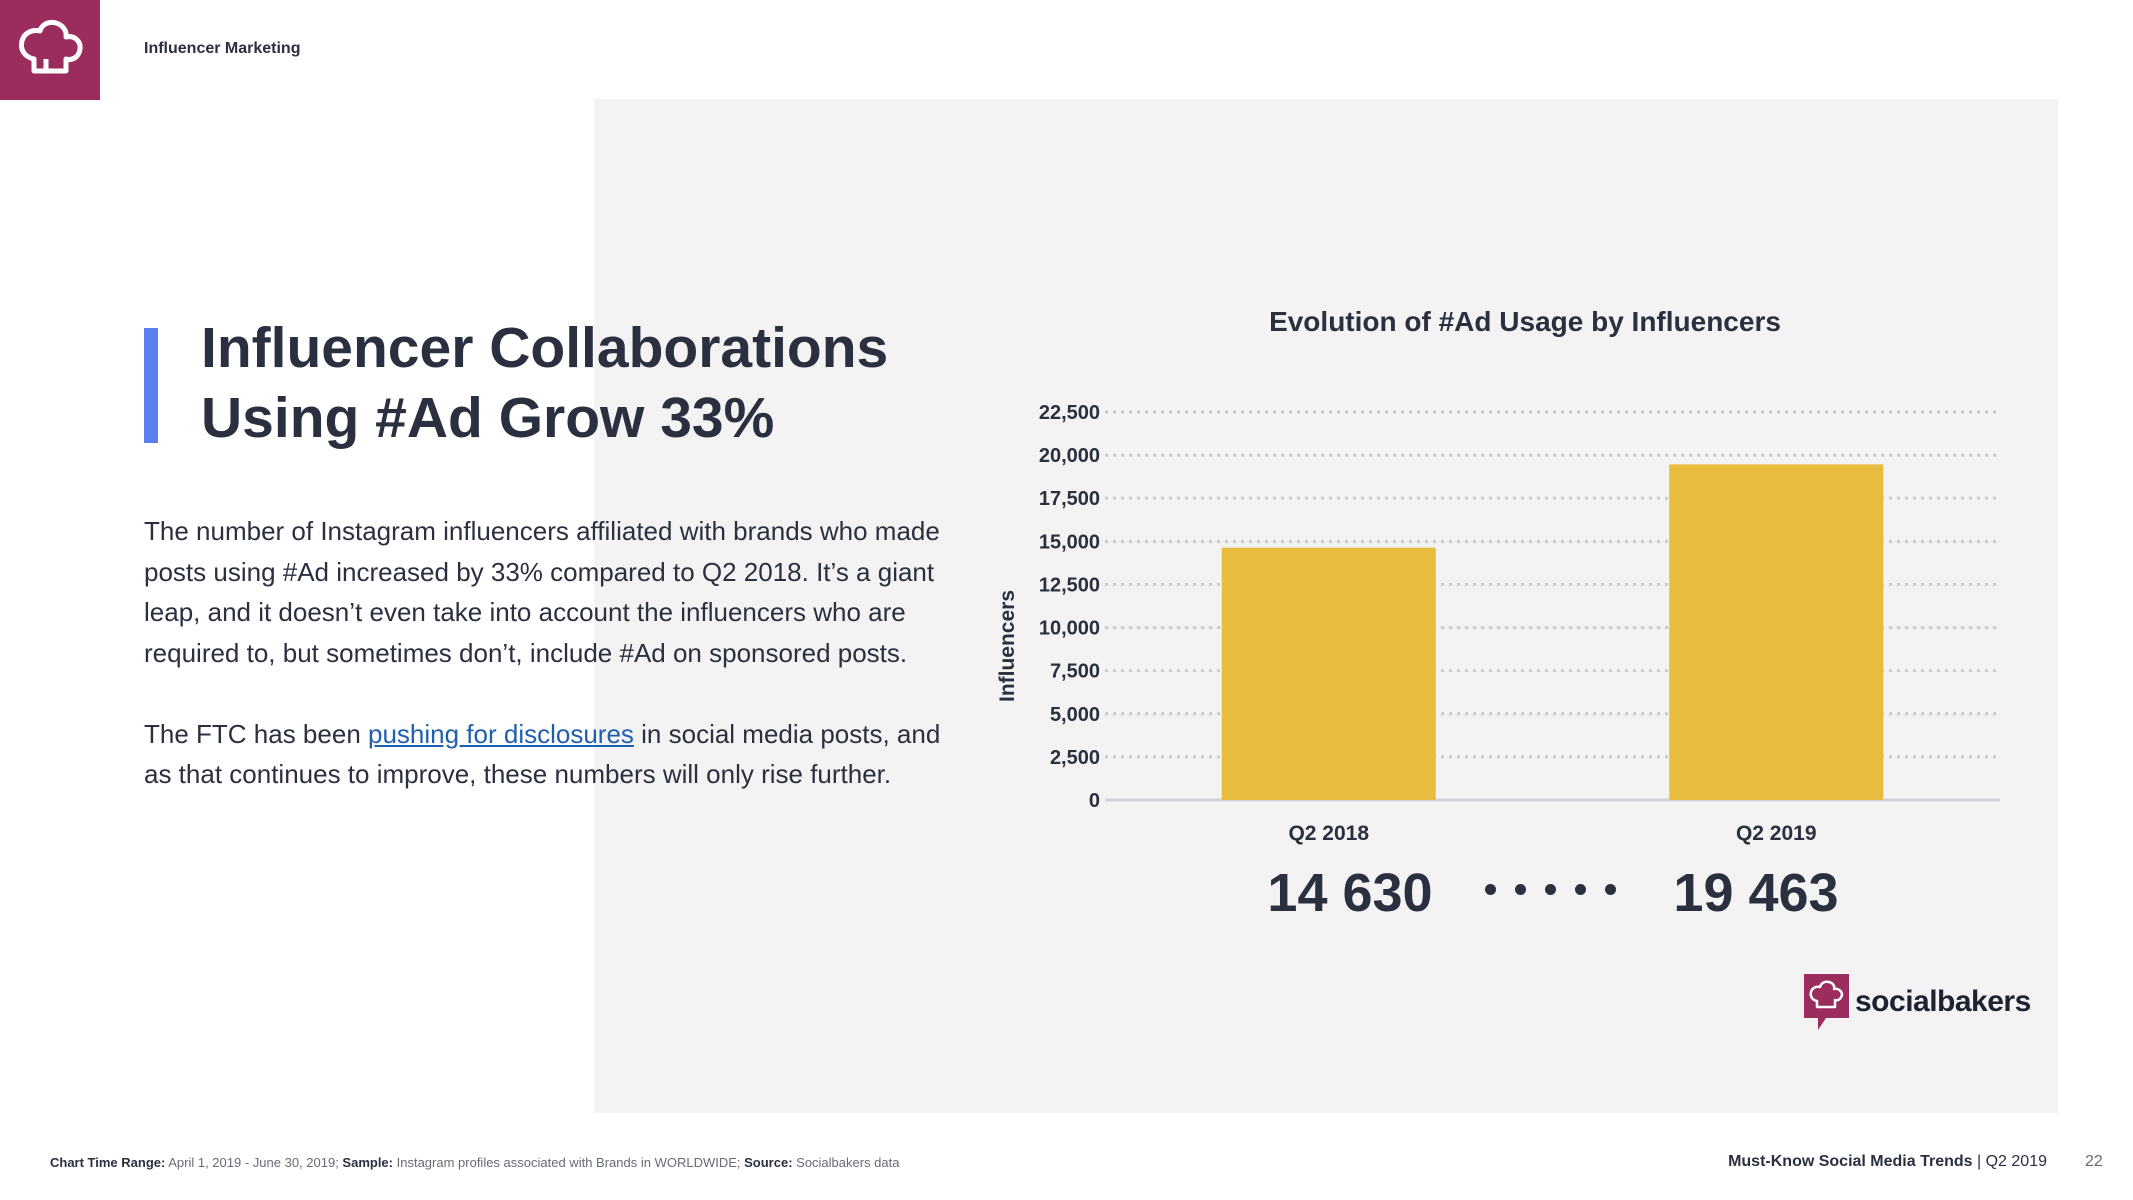 This screenshot has height=1200, width=2133. I want to click on y-axis-title: Influencers, so click(1007, 646).